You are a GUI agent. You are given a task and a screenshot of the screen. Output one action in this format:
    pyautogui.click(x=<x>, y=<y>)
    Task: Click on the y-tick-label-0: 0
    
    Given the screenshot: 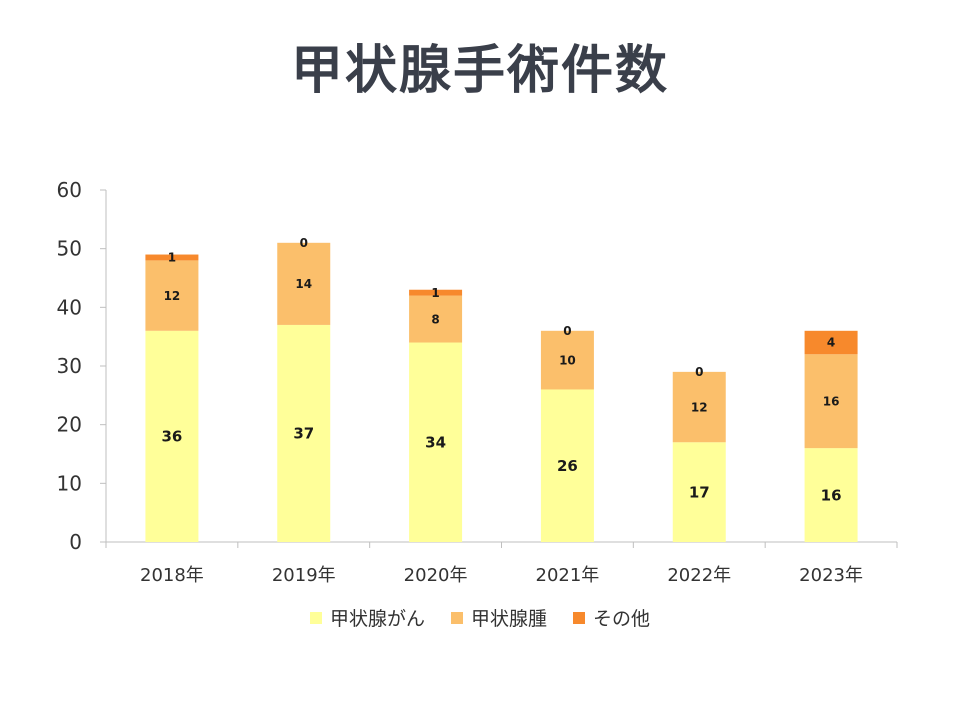 What is the action you would take?
    pyautogui.click(x=75, y=542)
    